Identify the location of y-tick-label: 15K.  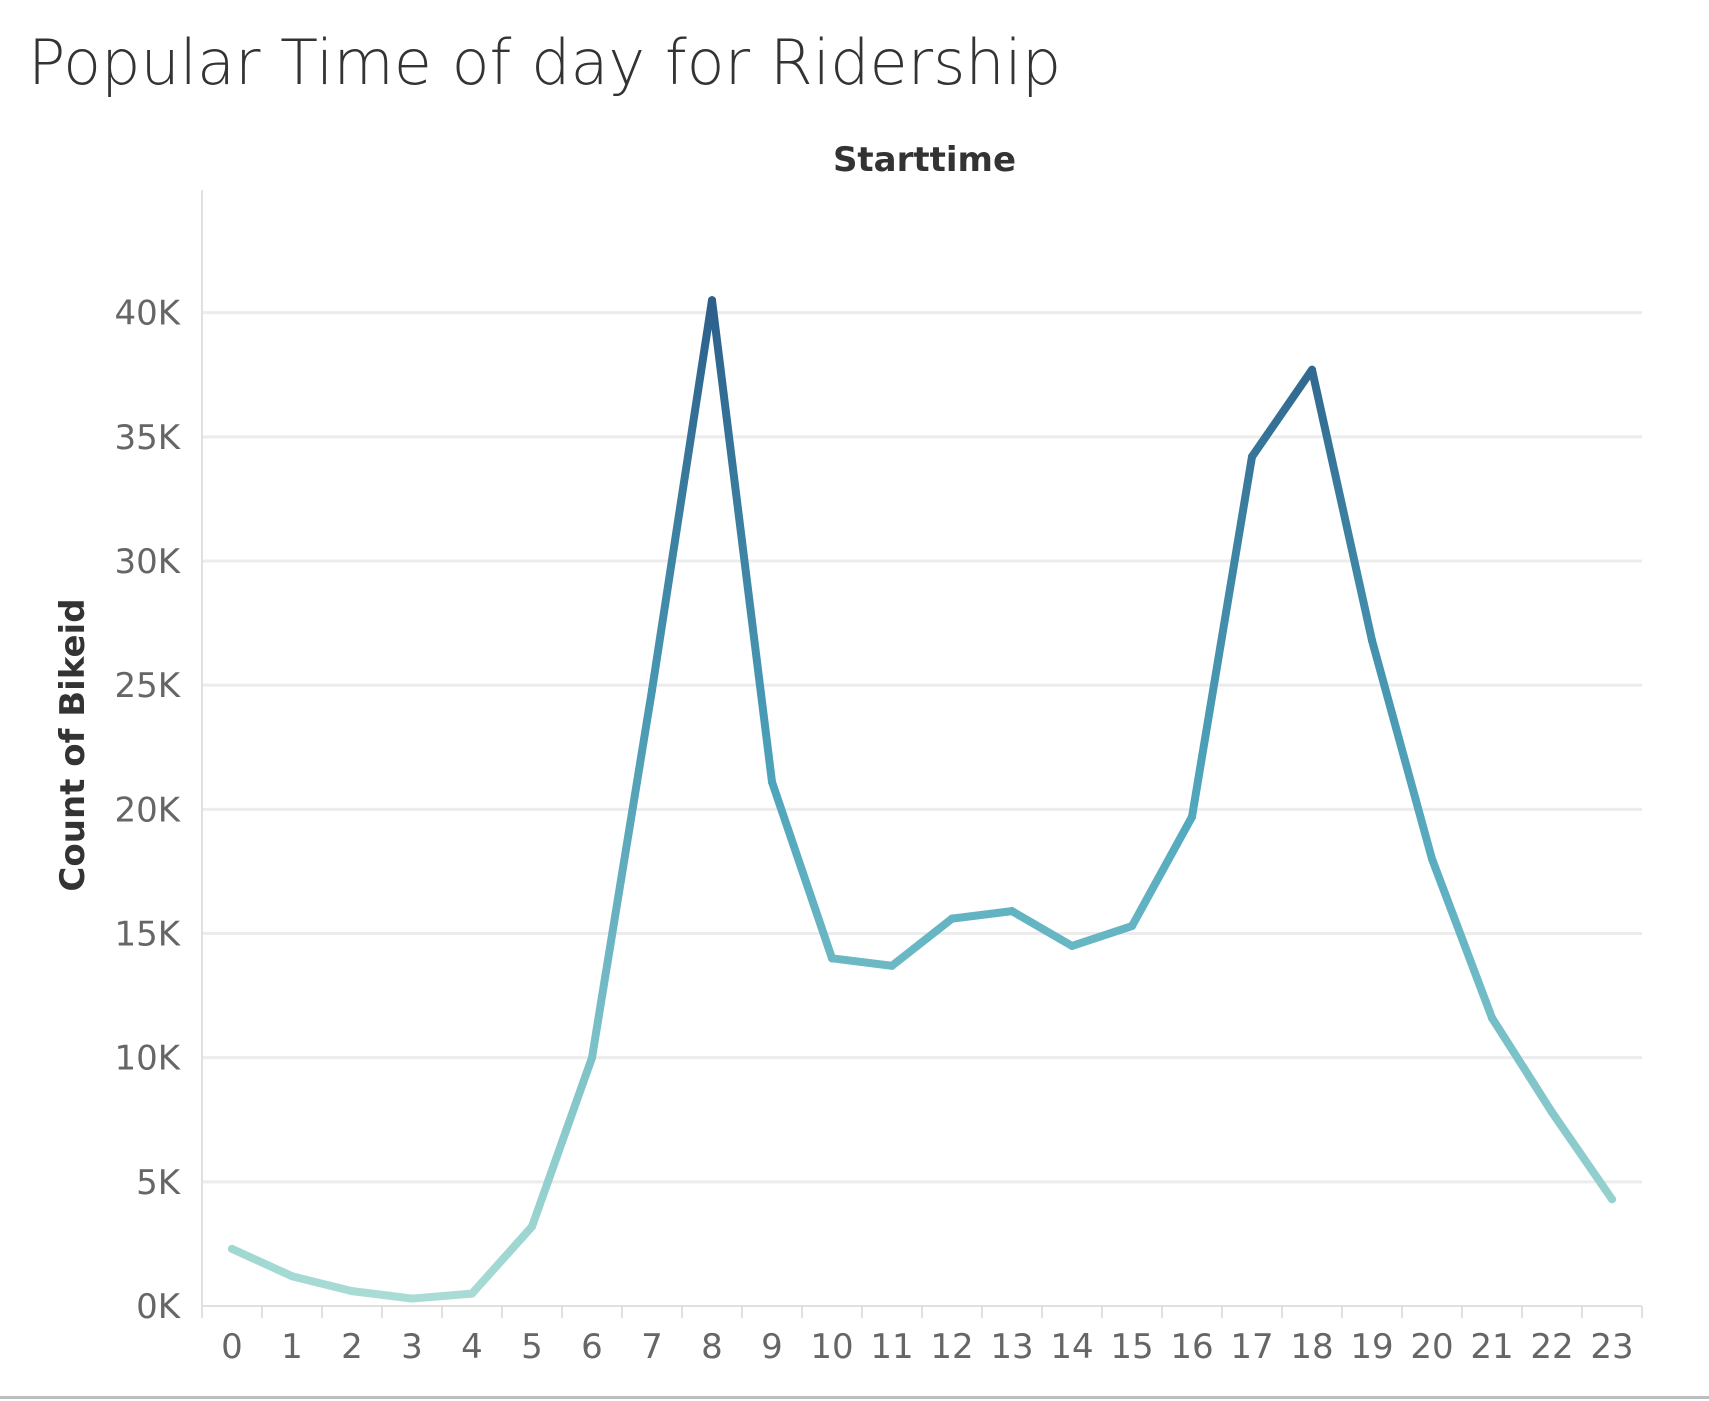
(147, 935).